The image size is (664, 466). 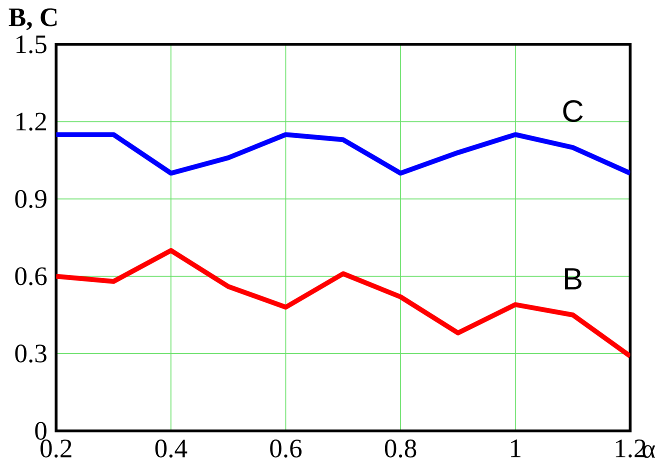 What do you see at coordinates (648, 451) in the screenshot?
I see `x-axis-title: α` at bounding box center [648, 451].